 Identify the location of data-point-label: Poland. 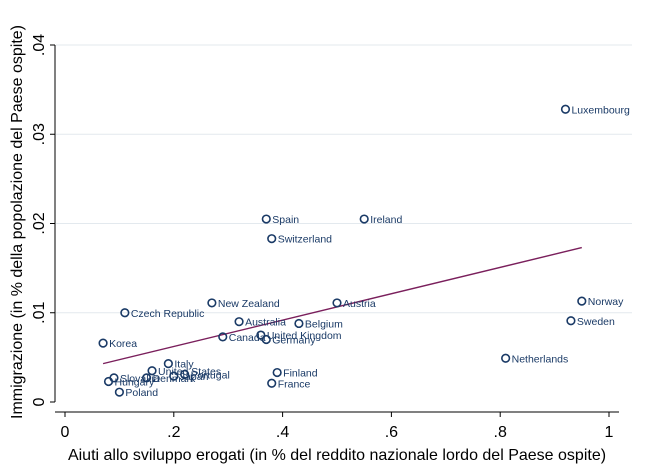
(141, 393).